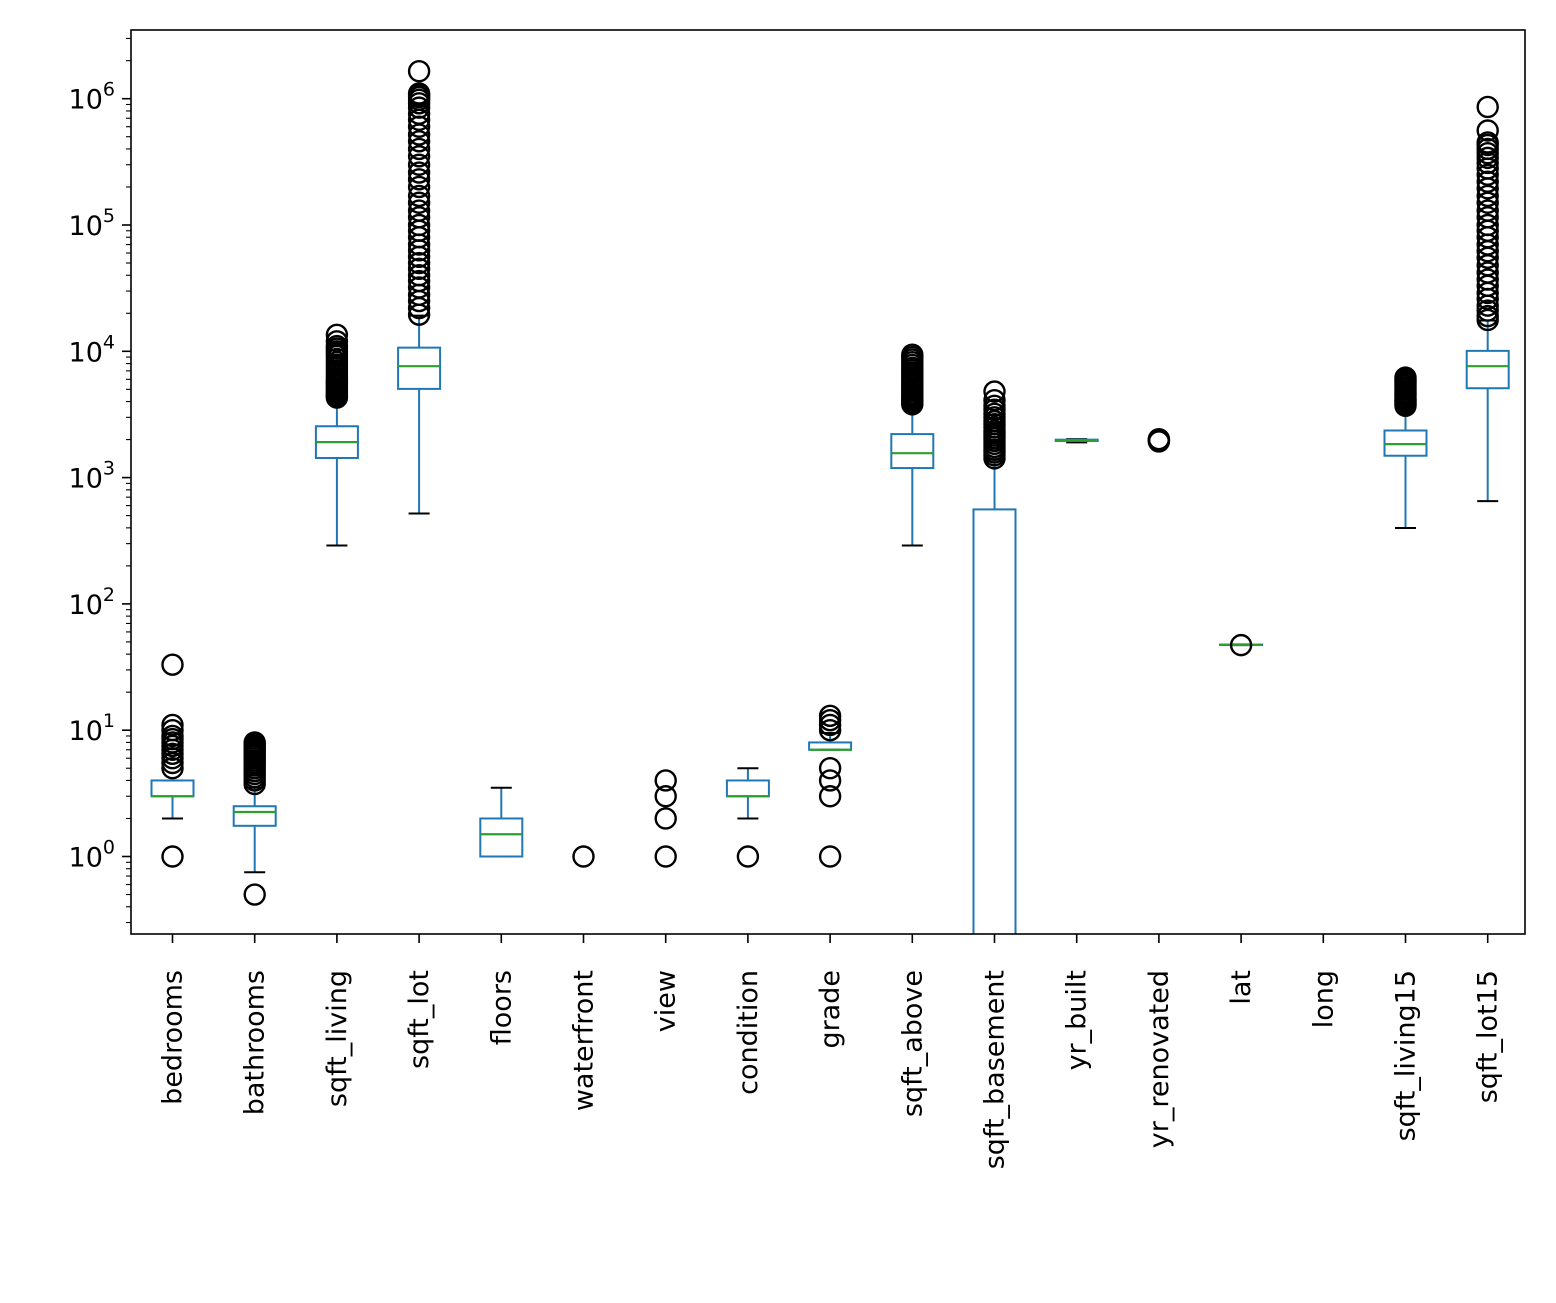 This screenshot has height=1303, width=1556. What do you see at coordinates (1406, 1055) in the screenshot?
I see `x-tick-label: sqft_living15` at bounding box center [1406, 1055].